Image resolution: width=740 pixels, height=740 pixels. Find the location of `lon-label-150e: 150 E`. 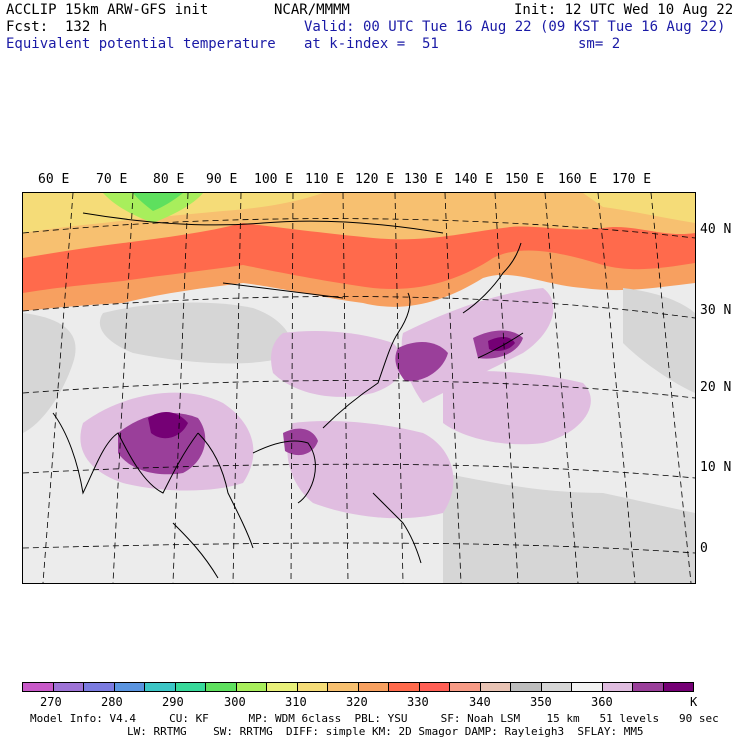

lon-label-150e: 150 E is located at coordinates (525, 179).